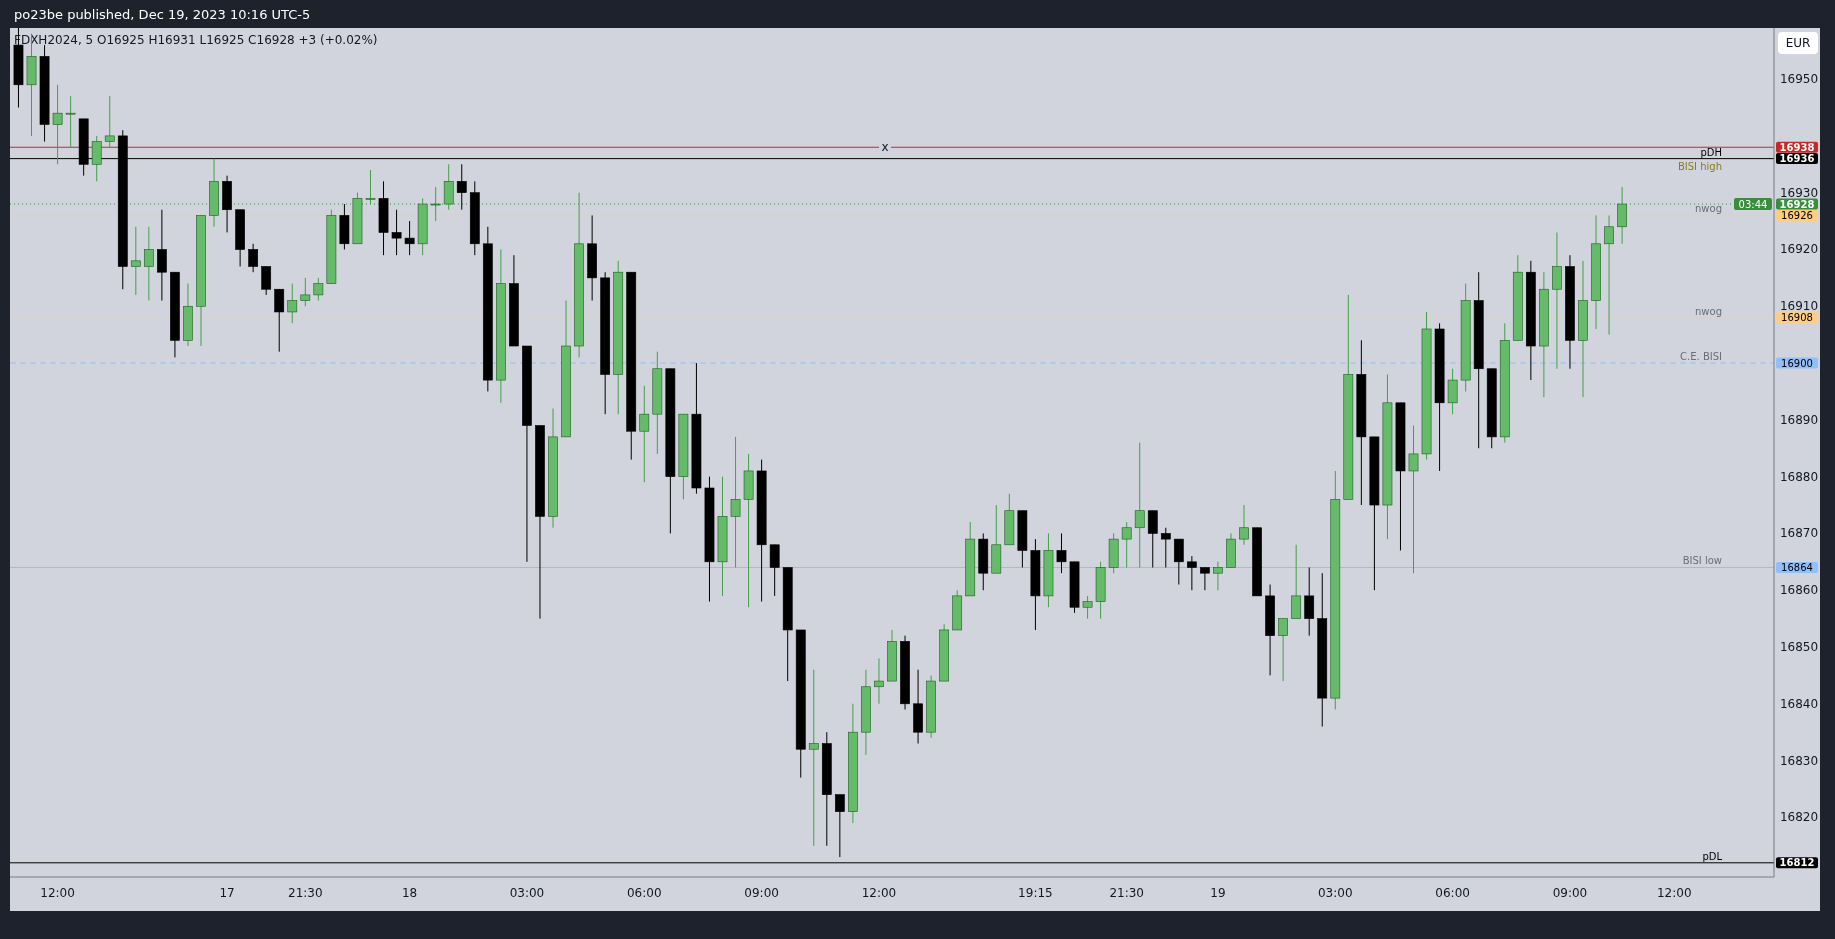 Image resolution: width=1835 pixels, height=939 pixels. What do you see at coordinates (1799, 703) in the screenshot?
I see `y-tick-label: 16840` at bounding box center [1799, 703].